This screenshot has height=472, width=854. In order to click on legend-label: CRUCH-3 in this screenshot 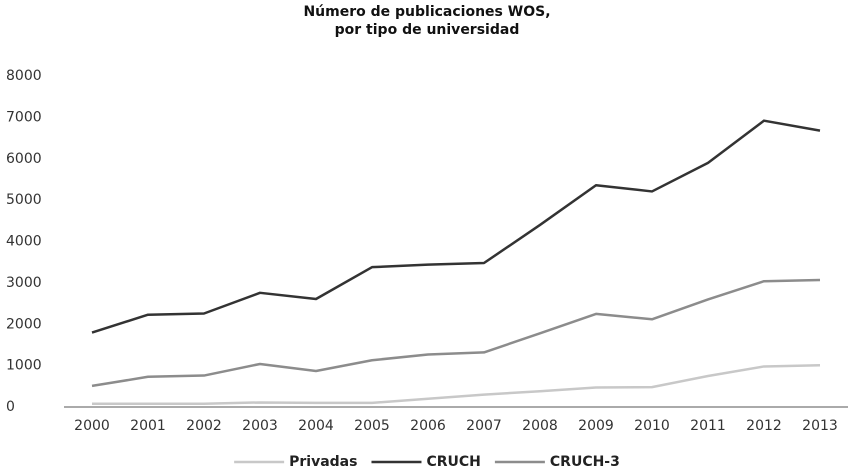, I will do `click(585, 462)`.